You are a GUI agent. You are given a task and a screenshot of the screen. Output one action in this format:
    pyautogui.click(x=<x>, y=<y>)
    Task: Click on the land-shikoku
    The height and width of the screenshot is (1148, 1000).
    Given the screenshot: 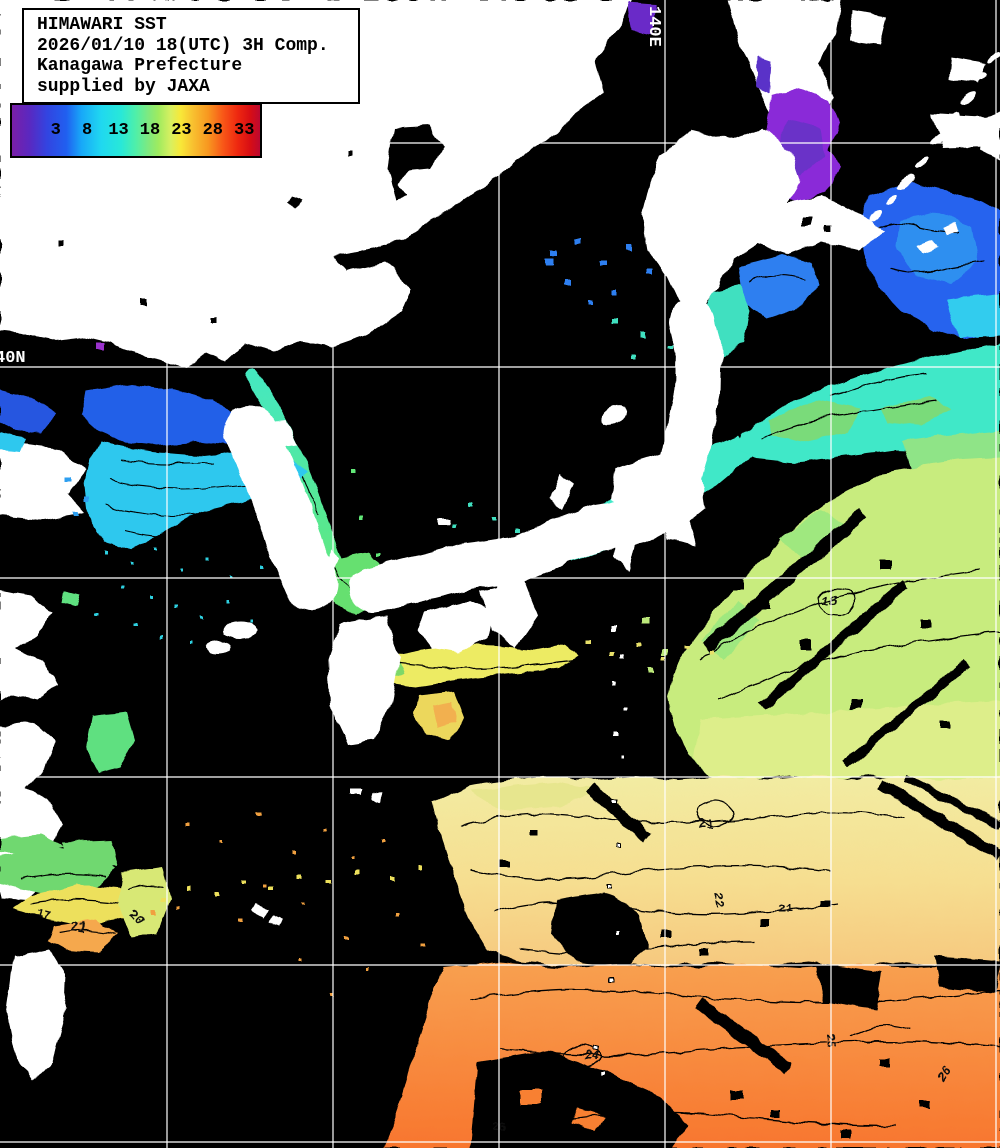 What is the action you would take?
    pyautogui.click(x=456, y=626)
    